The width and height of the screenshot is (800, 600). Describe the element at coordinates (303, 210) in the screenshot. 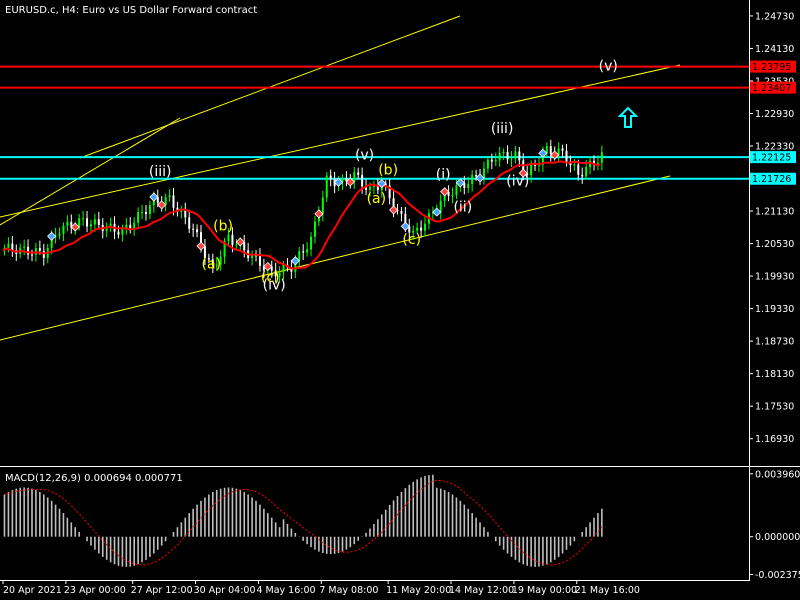

I see `signal-markers` at that location.